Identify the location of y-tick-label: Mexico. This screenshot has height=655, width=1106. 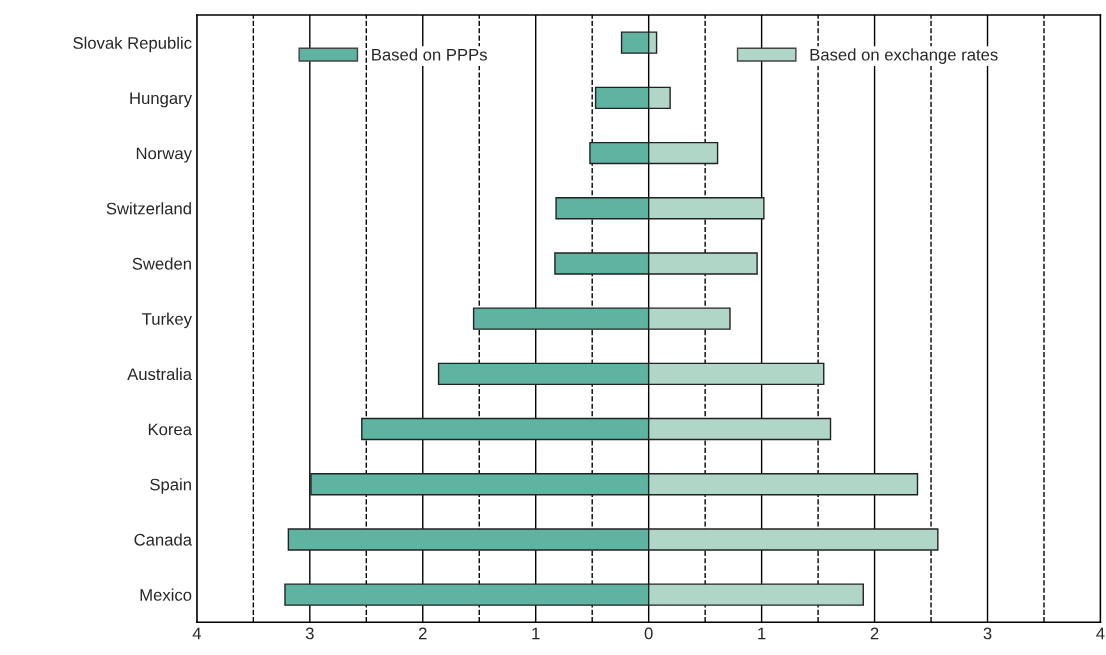
(166, 594).